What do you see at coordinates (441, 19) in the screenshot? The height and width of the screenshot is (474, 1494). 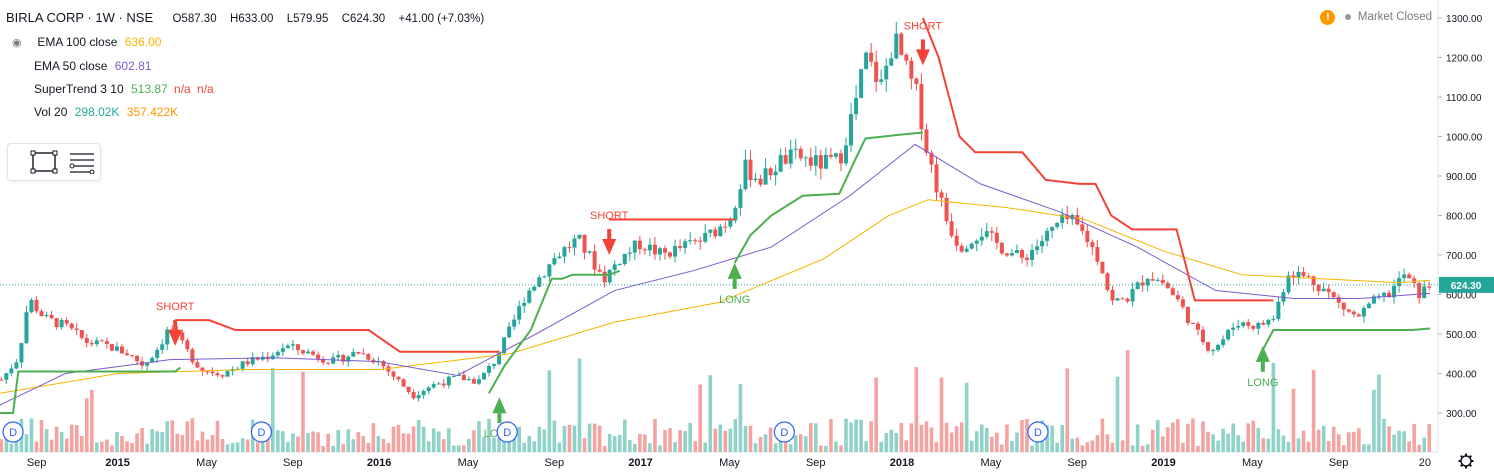 I see `ohlc-change: +41.00 (+7.03%)` at bounding box center [441, 19].